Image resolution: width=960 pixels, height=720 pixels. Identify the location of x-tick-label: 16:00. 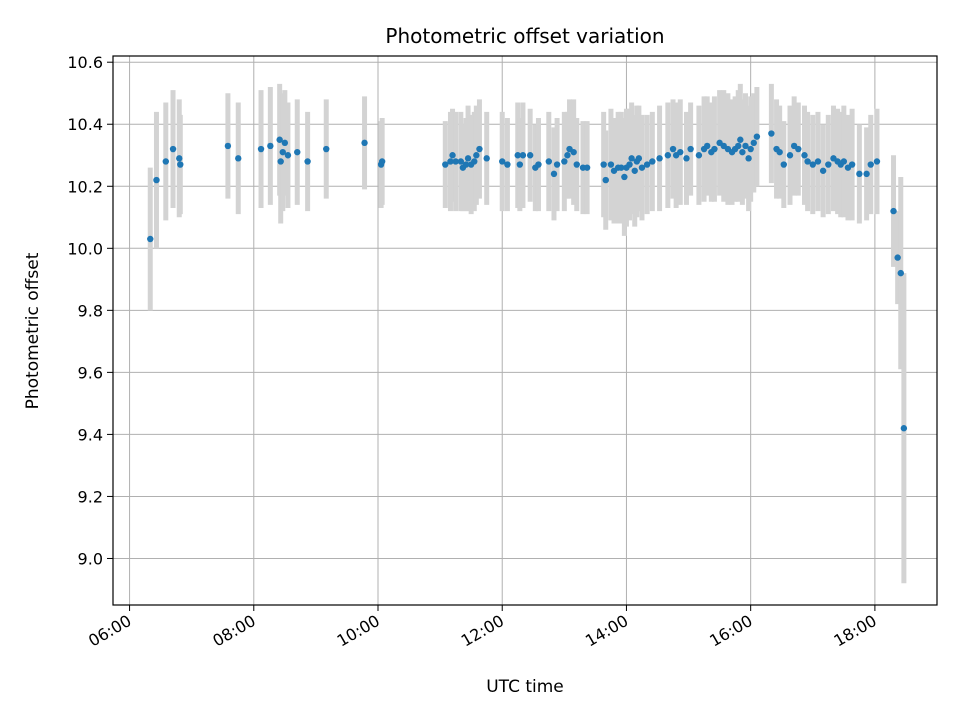
(730, 631).